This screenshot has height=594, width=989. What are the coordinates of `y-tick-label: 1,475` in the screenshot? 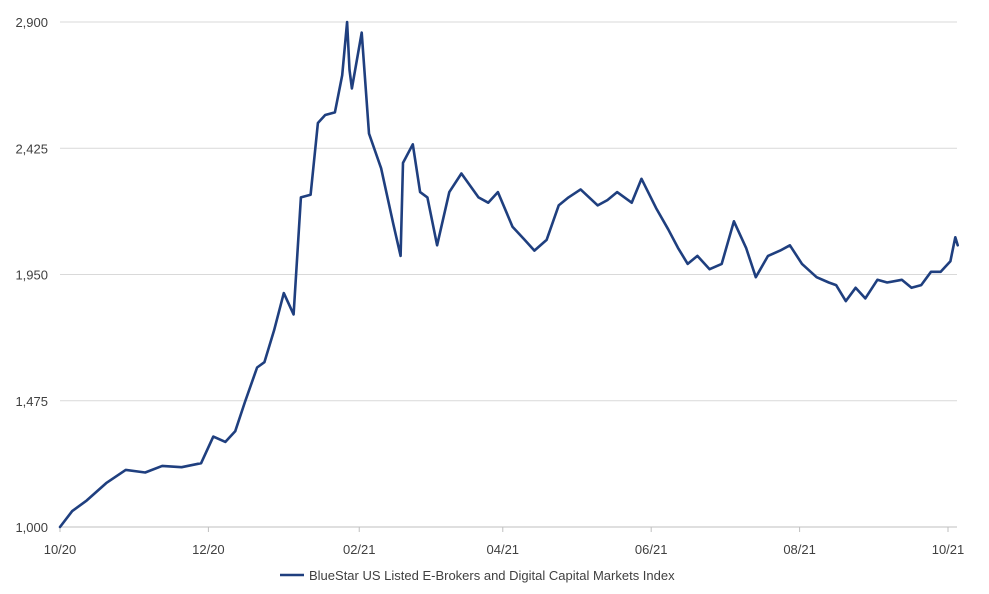 It's located at (31, 401).